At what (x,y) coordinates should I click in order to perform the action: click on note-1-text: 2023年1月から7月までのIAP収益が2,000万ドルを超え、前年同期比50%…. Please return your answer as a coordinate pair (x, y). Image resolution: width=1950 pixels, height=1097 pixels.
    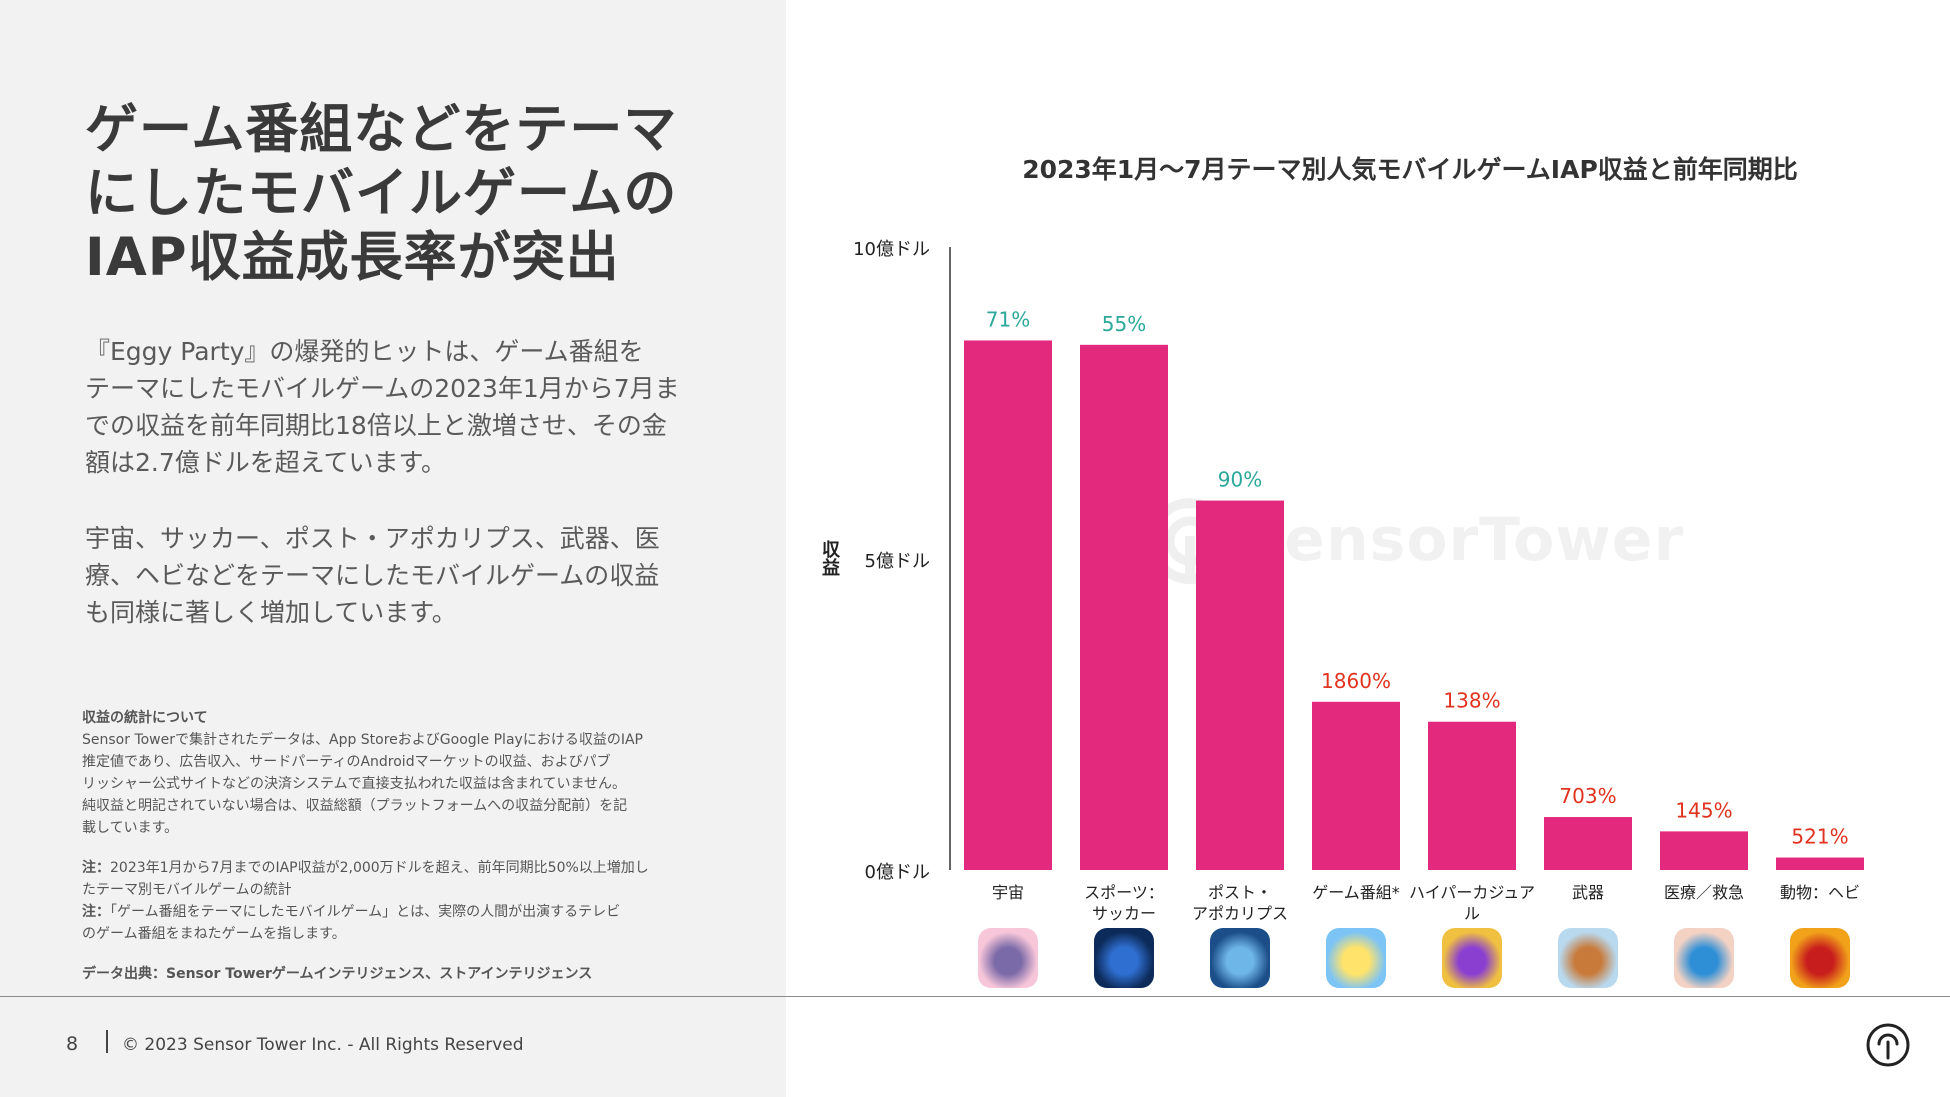
    Looking at the image, I should click on (365, 879).